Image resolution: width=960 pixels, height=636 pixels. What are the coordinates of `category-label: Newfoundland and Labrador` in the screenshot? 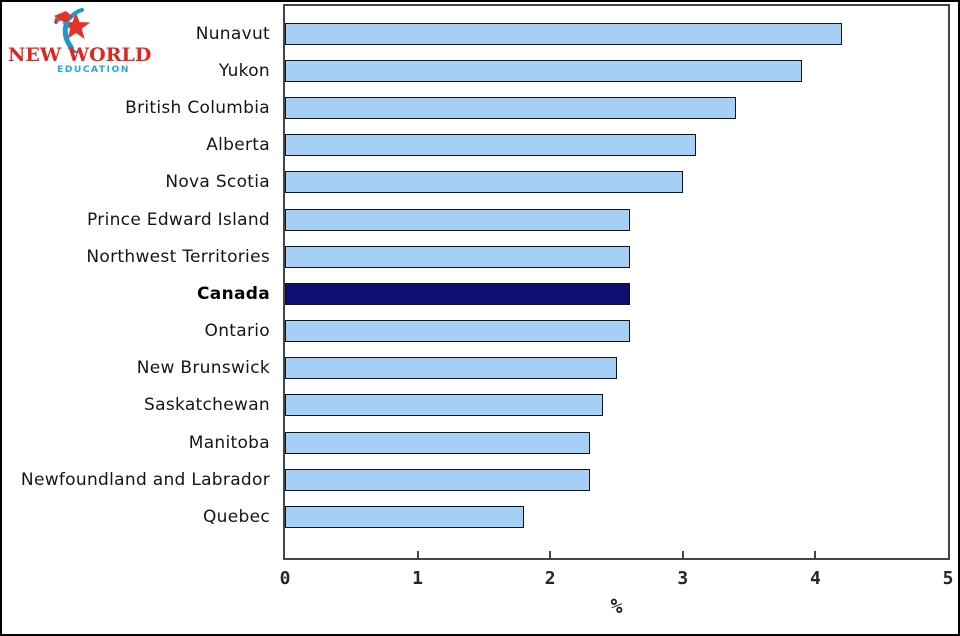 It's located at (145, 479).